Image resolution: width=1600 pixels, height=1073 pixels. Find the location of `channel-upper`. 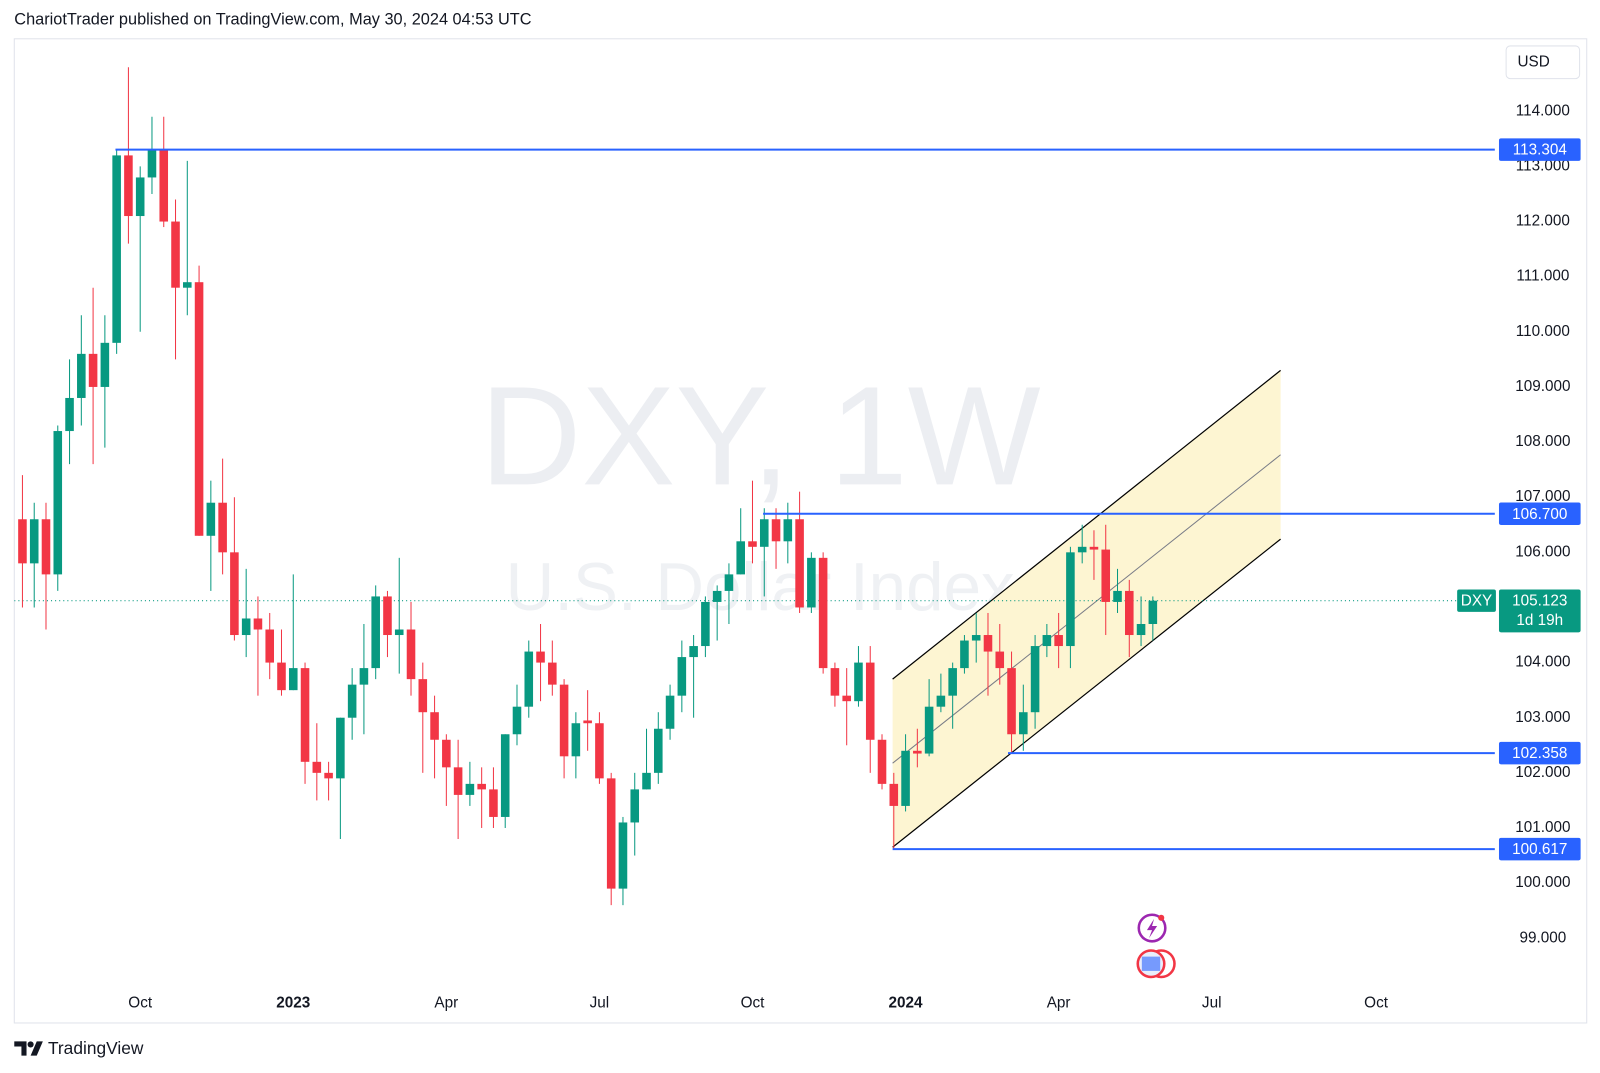

channel-upper is located at coordinates (1086, 524).